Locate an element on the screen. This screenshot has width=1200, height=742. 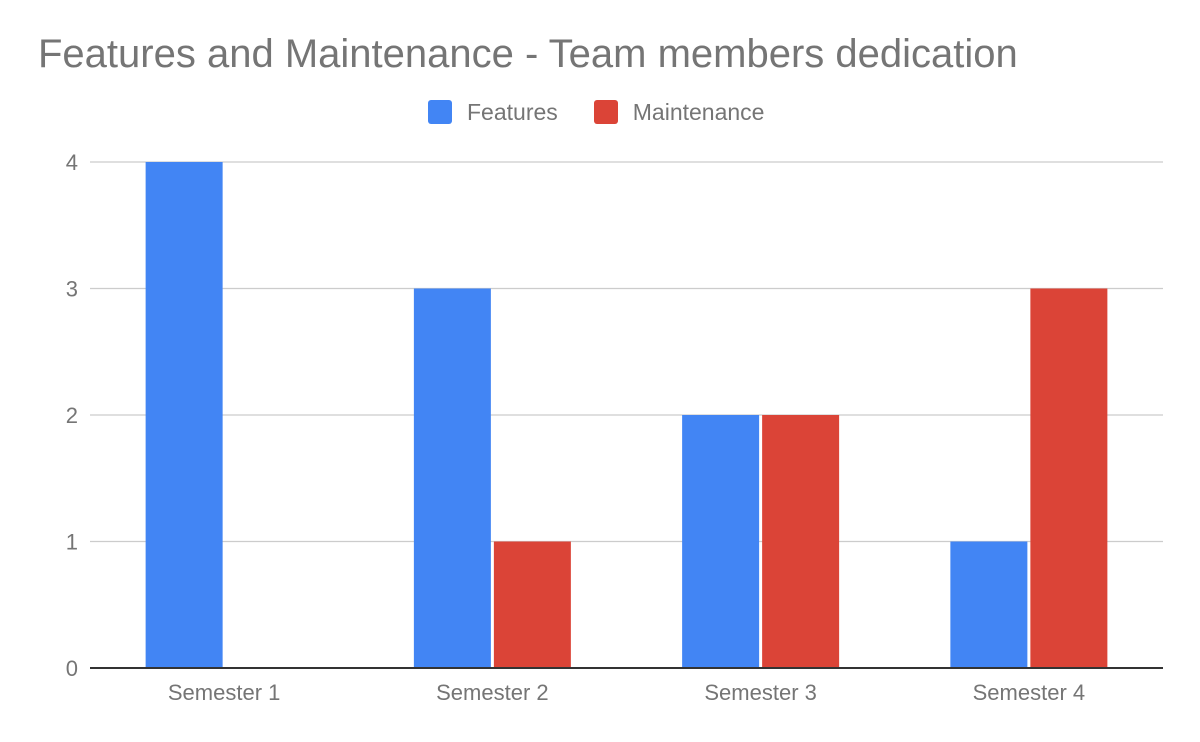
legend-label-features: Features is located at coordinates (512, 111).